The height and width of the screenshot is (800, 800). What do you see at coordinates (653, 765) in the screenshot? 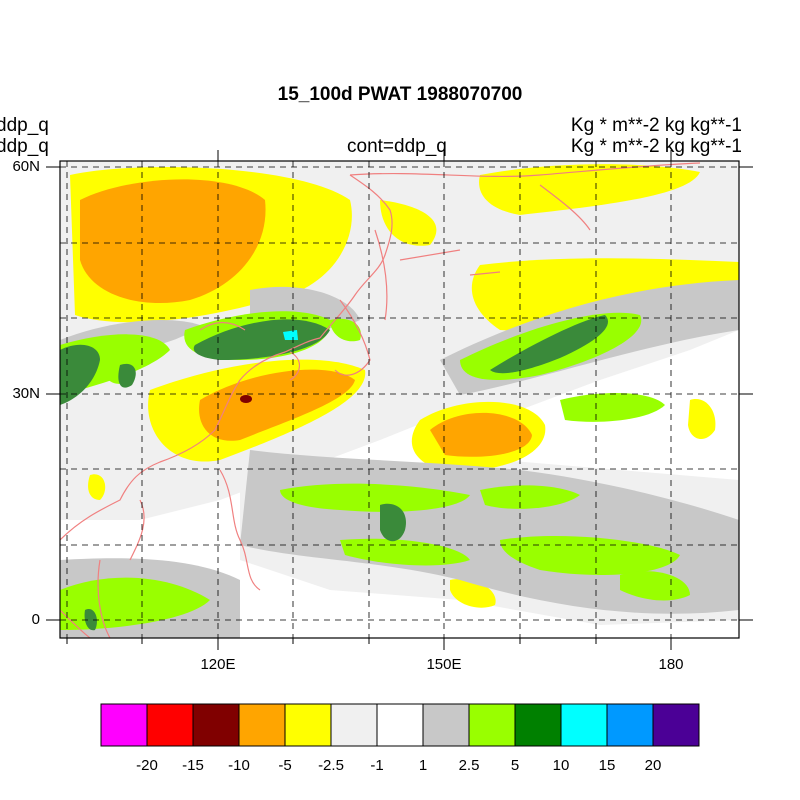
I see `colorbar-tick-label: 20` at bounding box center [653, 765].